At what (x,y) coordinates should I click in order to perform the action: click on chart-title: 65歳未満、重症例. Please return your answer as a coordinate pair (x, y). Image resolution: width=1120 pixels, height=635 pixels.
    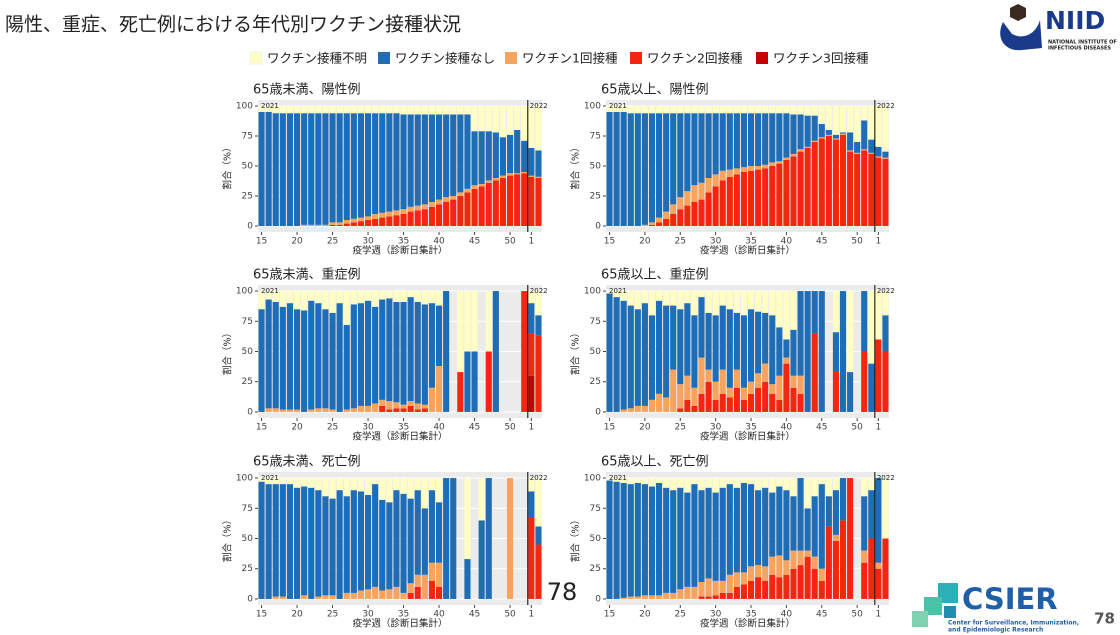
    Looking at the image, I should click on (307, 275).